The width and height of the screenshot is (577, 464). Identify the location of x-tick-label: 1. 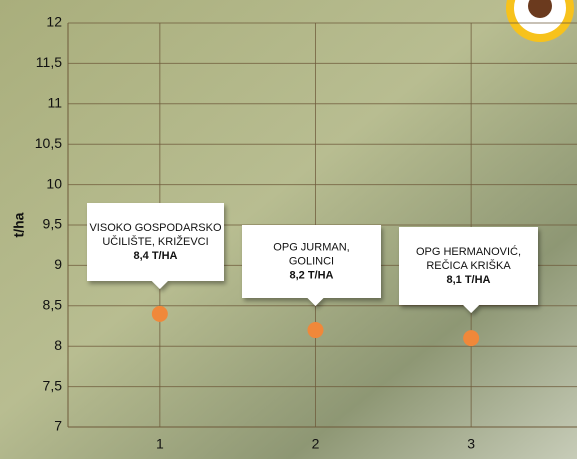
(160, 444).